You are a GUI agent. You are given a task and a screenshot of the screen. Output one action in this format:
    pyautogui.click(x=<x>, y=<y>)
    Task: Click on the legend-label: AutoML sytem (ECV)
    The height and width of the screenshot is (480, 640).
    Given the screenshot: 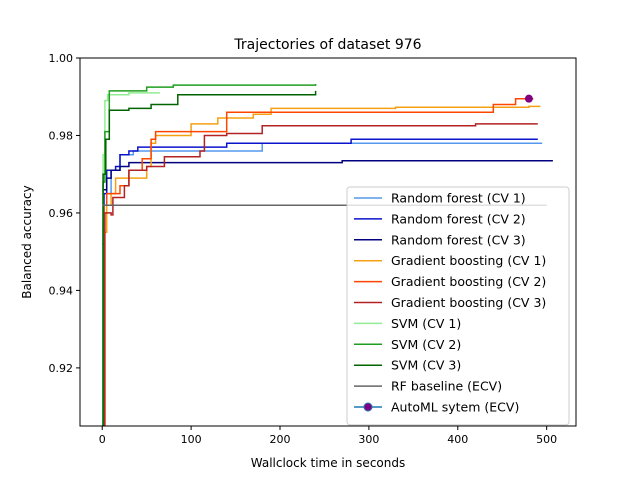 What is the action you would take?
    pyautogui.click(x=455, y=407)
    